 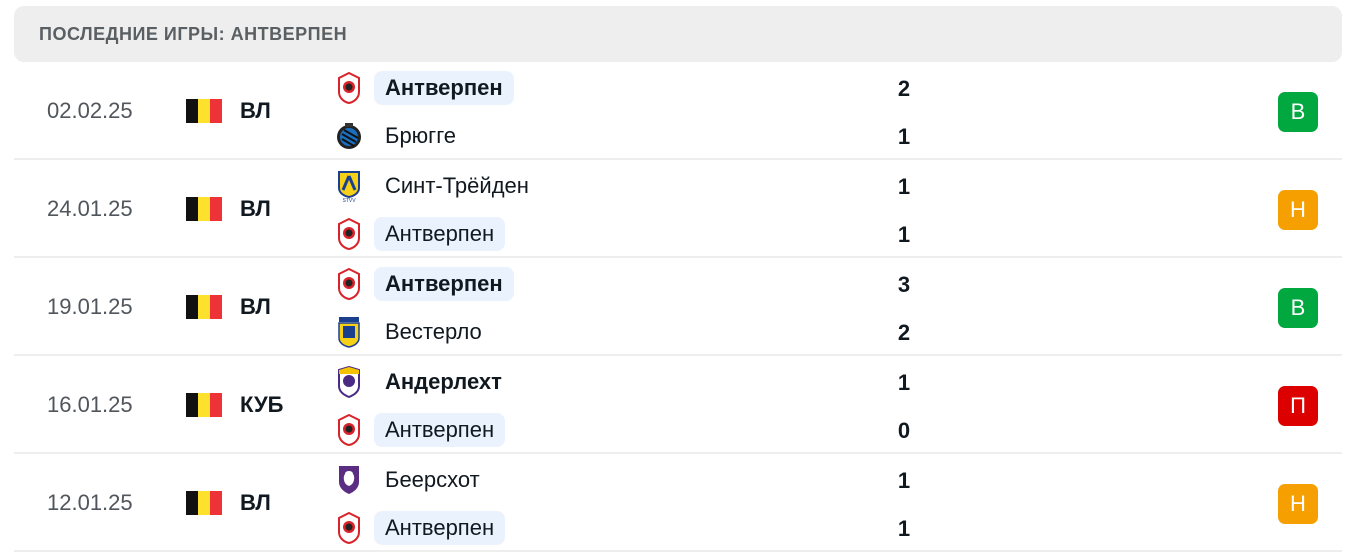 What do you see at coordinates (349, 382) in the screenshot?
I see `anderlecht-logo-icon` at bounding box center [349, 382].